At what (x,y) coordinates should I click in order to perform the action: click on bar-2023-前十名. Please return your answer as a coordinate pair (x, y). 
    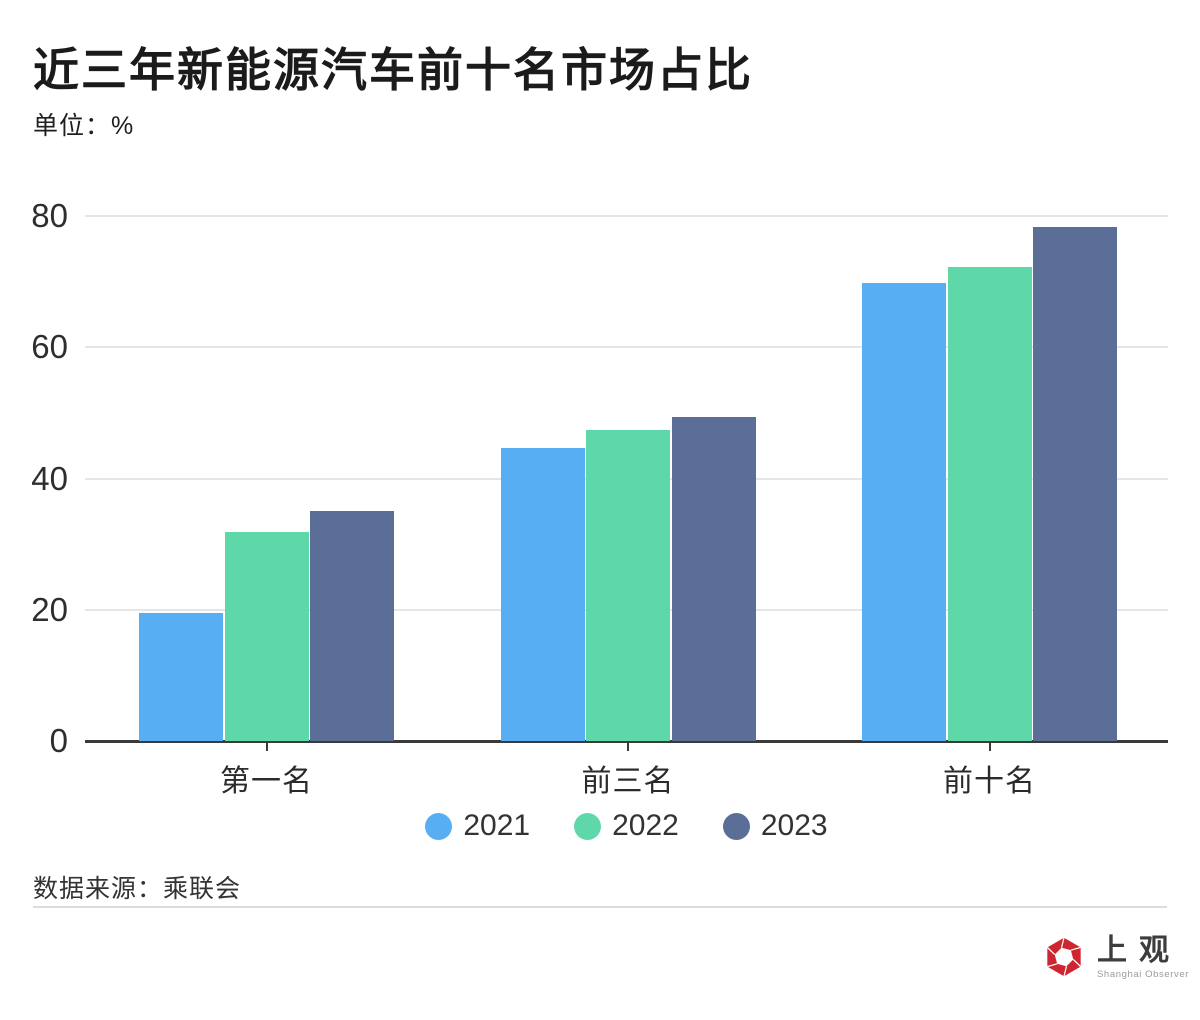
    Looking at the image, I should click on (1075, 484).